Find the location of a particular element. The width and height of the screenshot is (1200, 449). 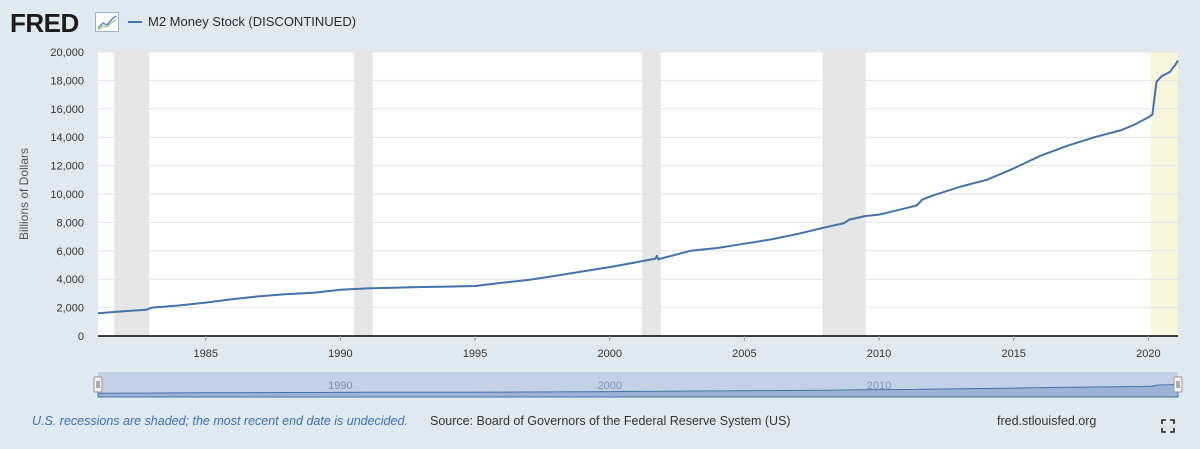

y-axis-title: Billions of Dollars is located at coordinates (24, 194).